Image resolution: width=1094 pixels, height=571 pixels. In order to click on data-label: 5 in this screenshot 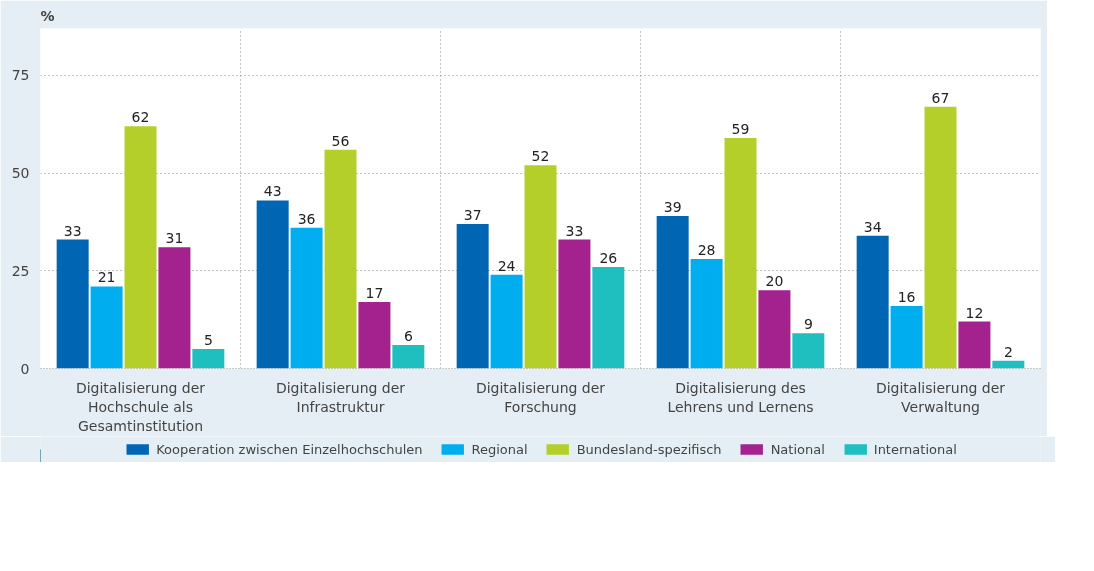, I will do `click(208, 339)`.